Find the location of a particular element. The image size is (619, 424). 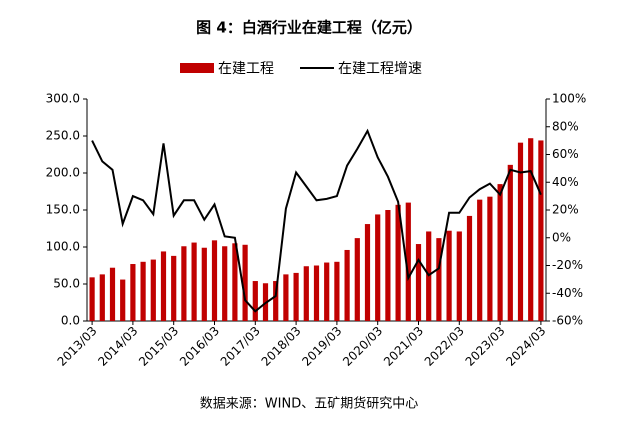

x-tick-label: 2015/03 is located at coordinates (158, 346).